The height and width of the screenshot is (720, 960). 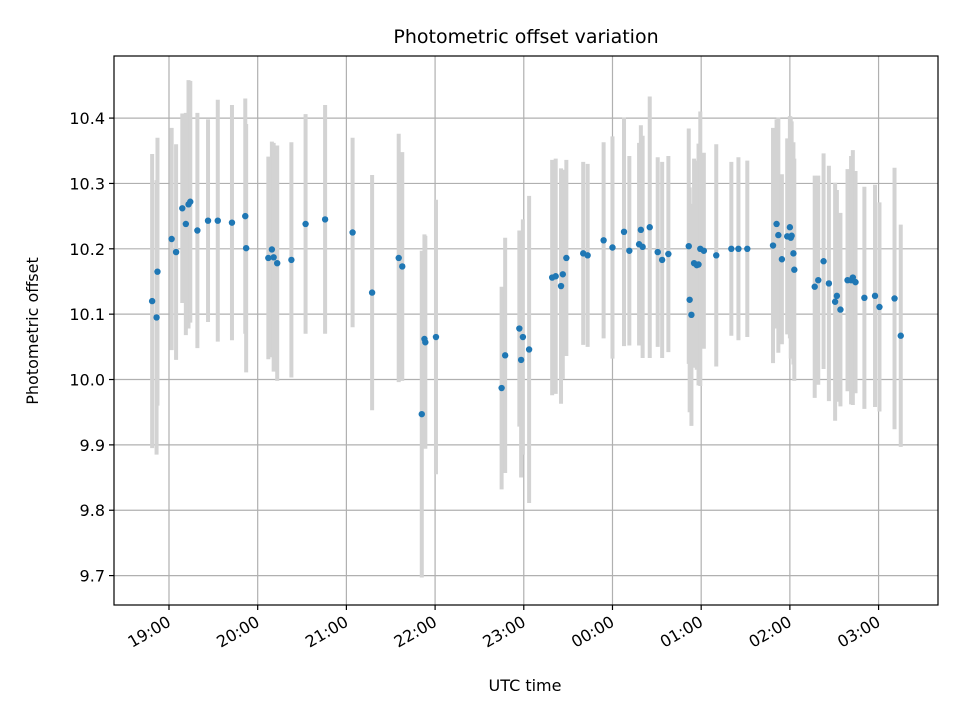 I want to click on x-axis-label: UTC time, so click(x=525, y=685).